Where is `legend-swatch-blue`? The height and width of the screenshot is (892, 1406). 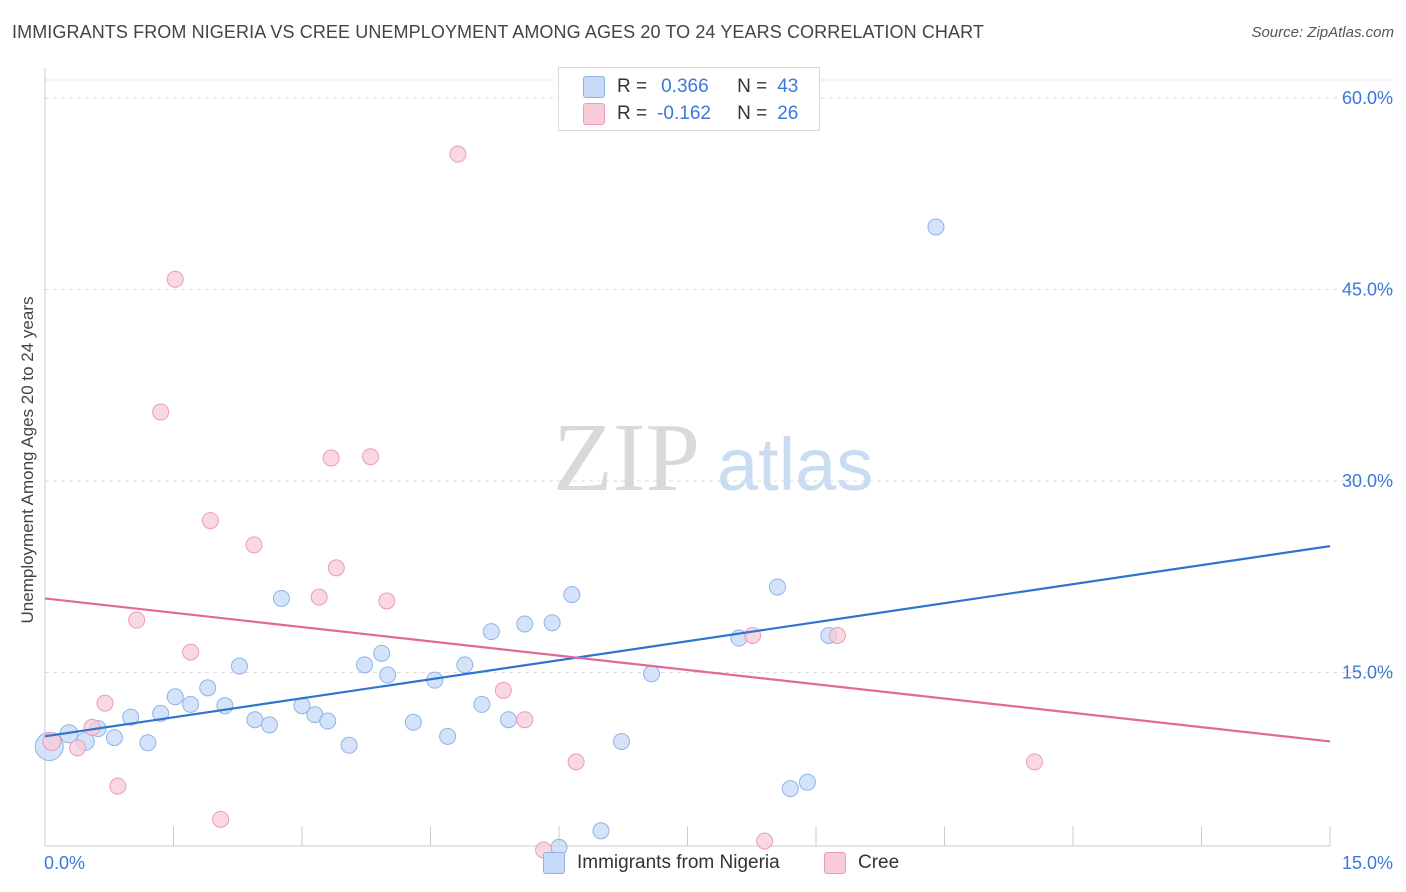 legend-swatch-blue is located at coordinates (594, 87).